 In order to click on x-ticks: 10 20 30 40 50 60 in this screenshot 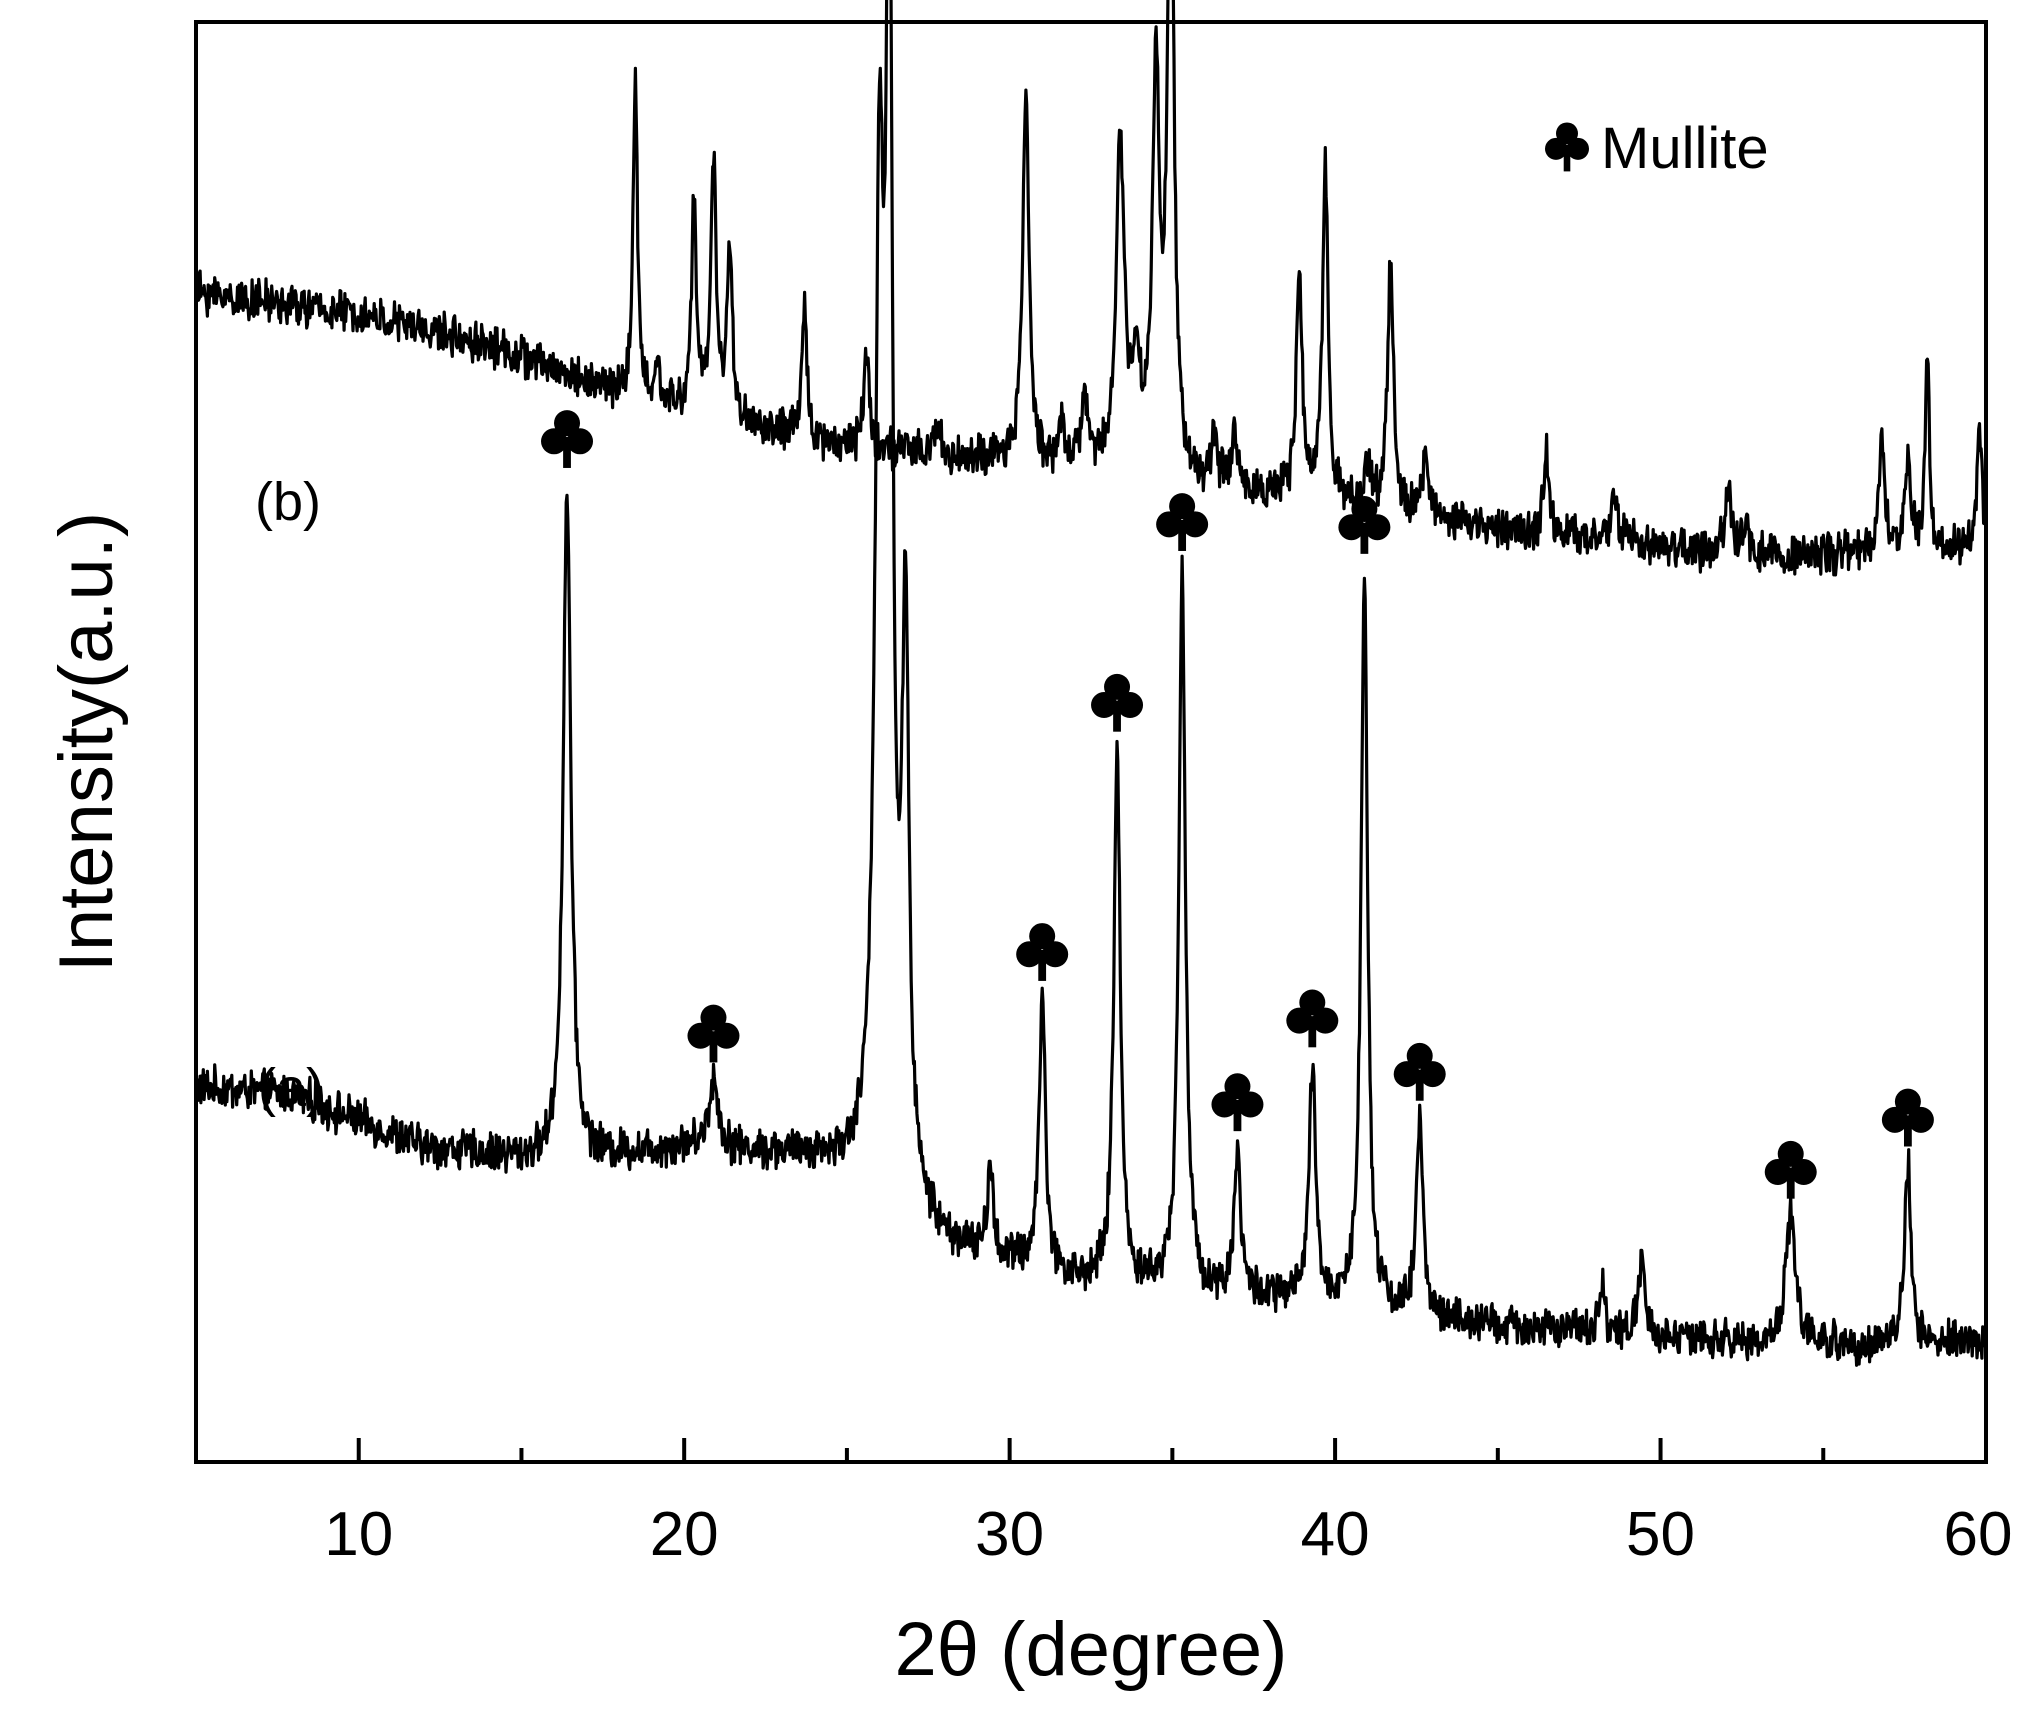, I will do `click(1103, 1503)`.